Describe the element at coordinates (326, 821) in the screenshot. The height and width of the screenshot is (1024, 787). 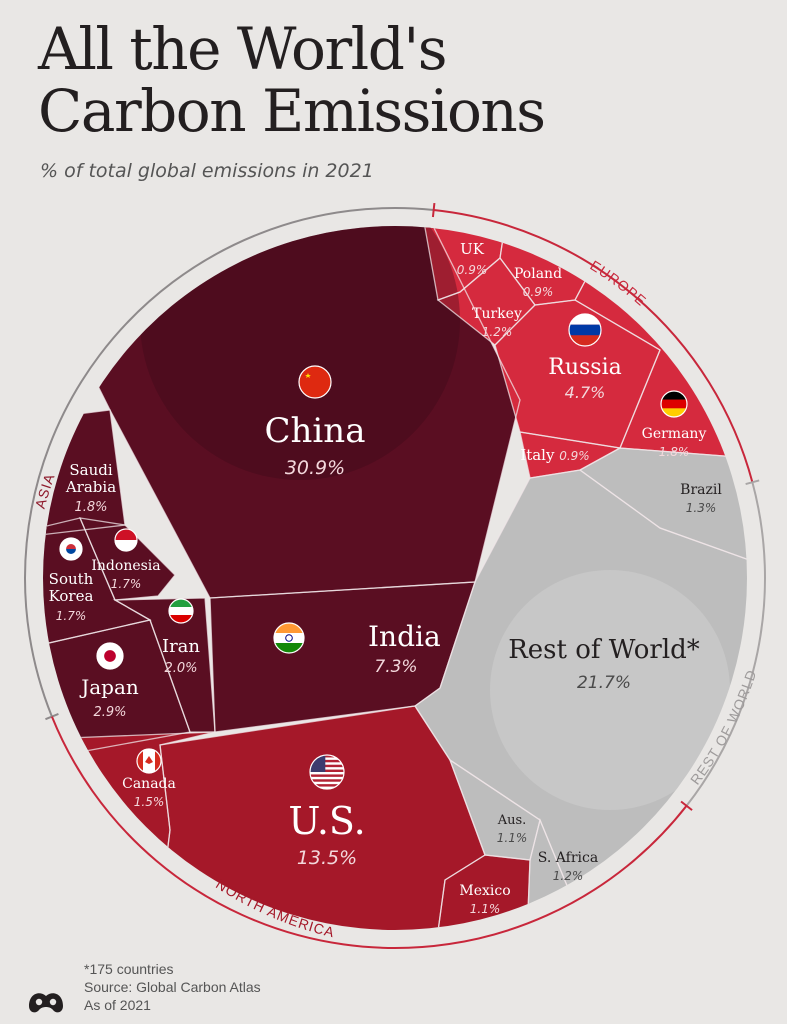
I see `cell-label-u-s: U.S.` at that location.